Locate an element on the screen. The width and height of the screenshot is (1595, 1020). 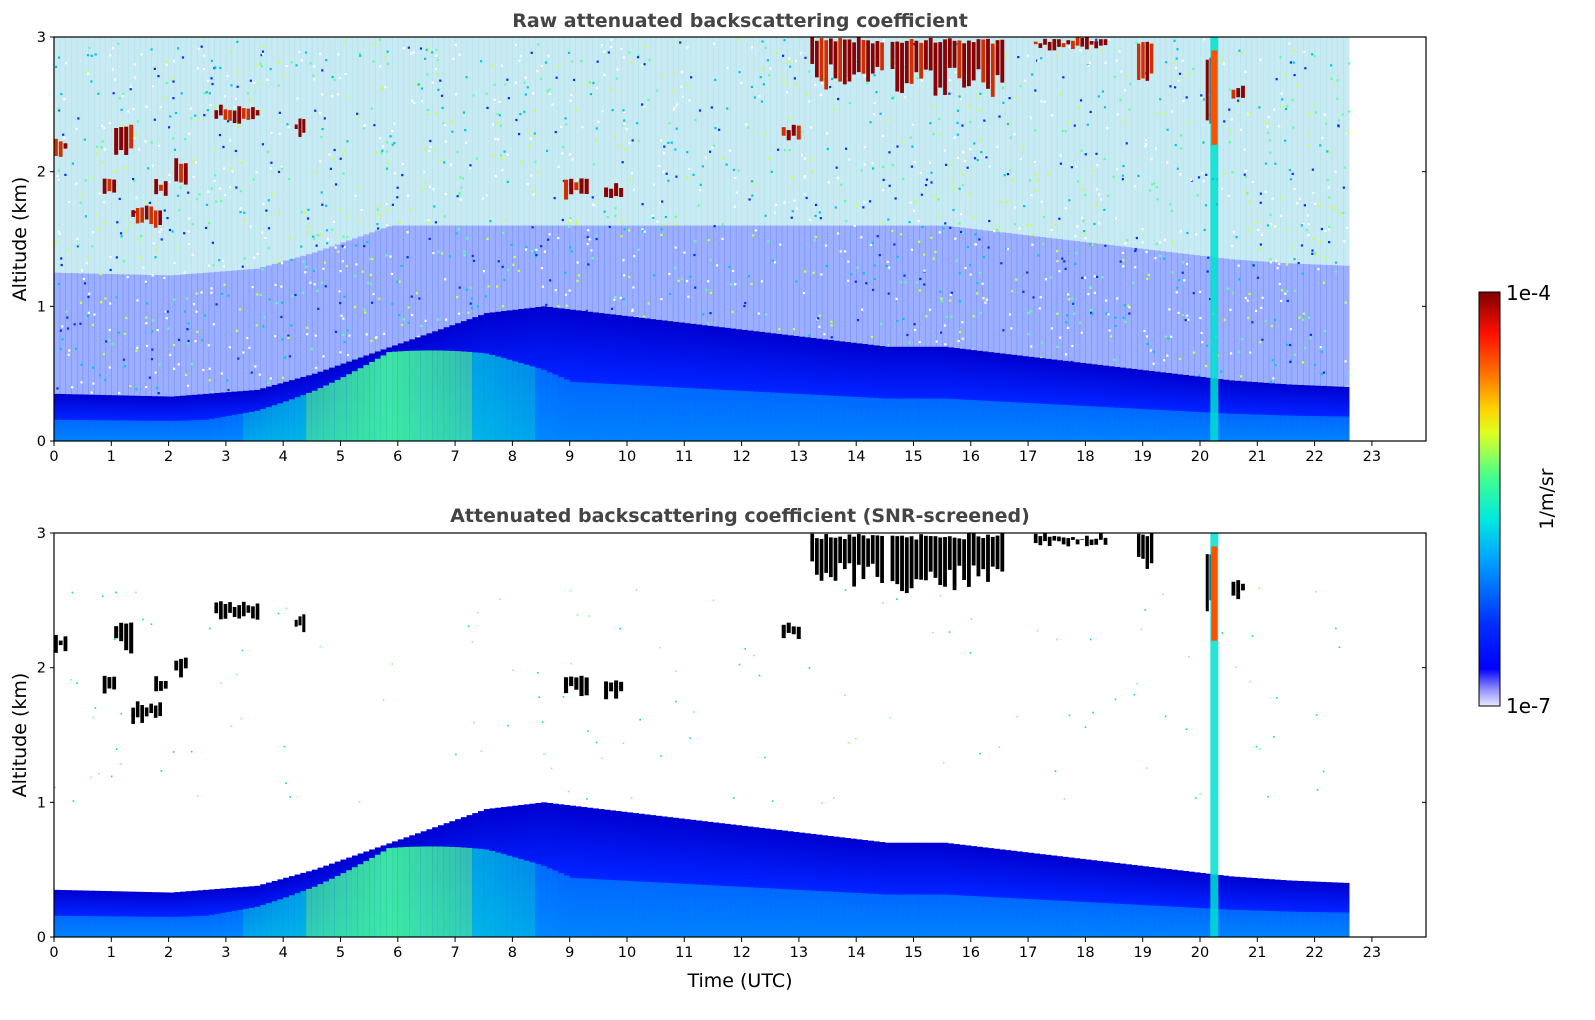
y-tick-label: 1 is located at coordinates (41, 803).